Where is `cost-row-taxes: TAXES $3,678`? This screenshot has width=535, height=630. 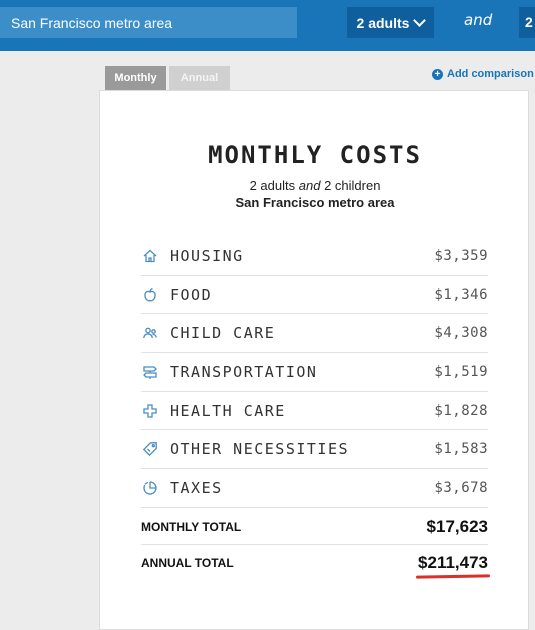 cost-row-taxes: TAXES $3,678 is located at coordinates (314, 488).